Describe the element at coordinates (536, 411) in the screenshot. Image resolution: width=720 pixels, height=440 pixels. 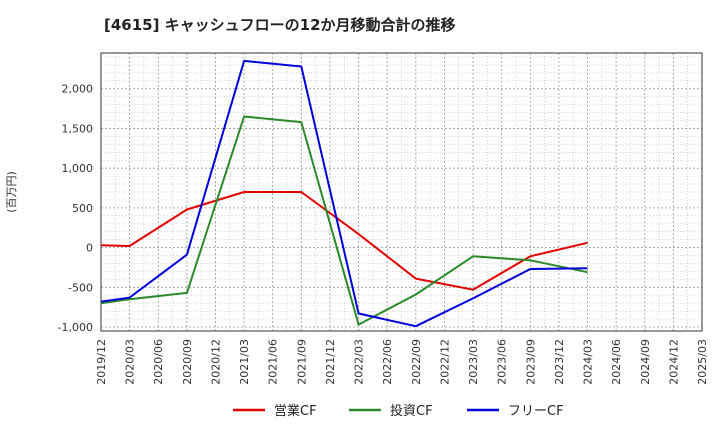
I see `legend-label-3: フリーCF` at that location.